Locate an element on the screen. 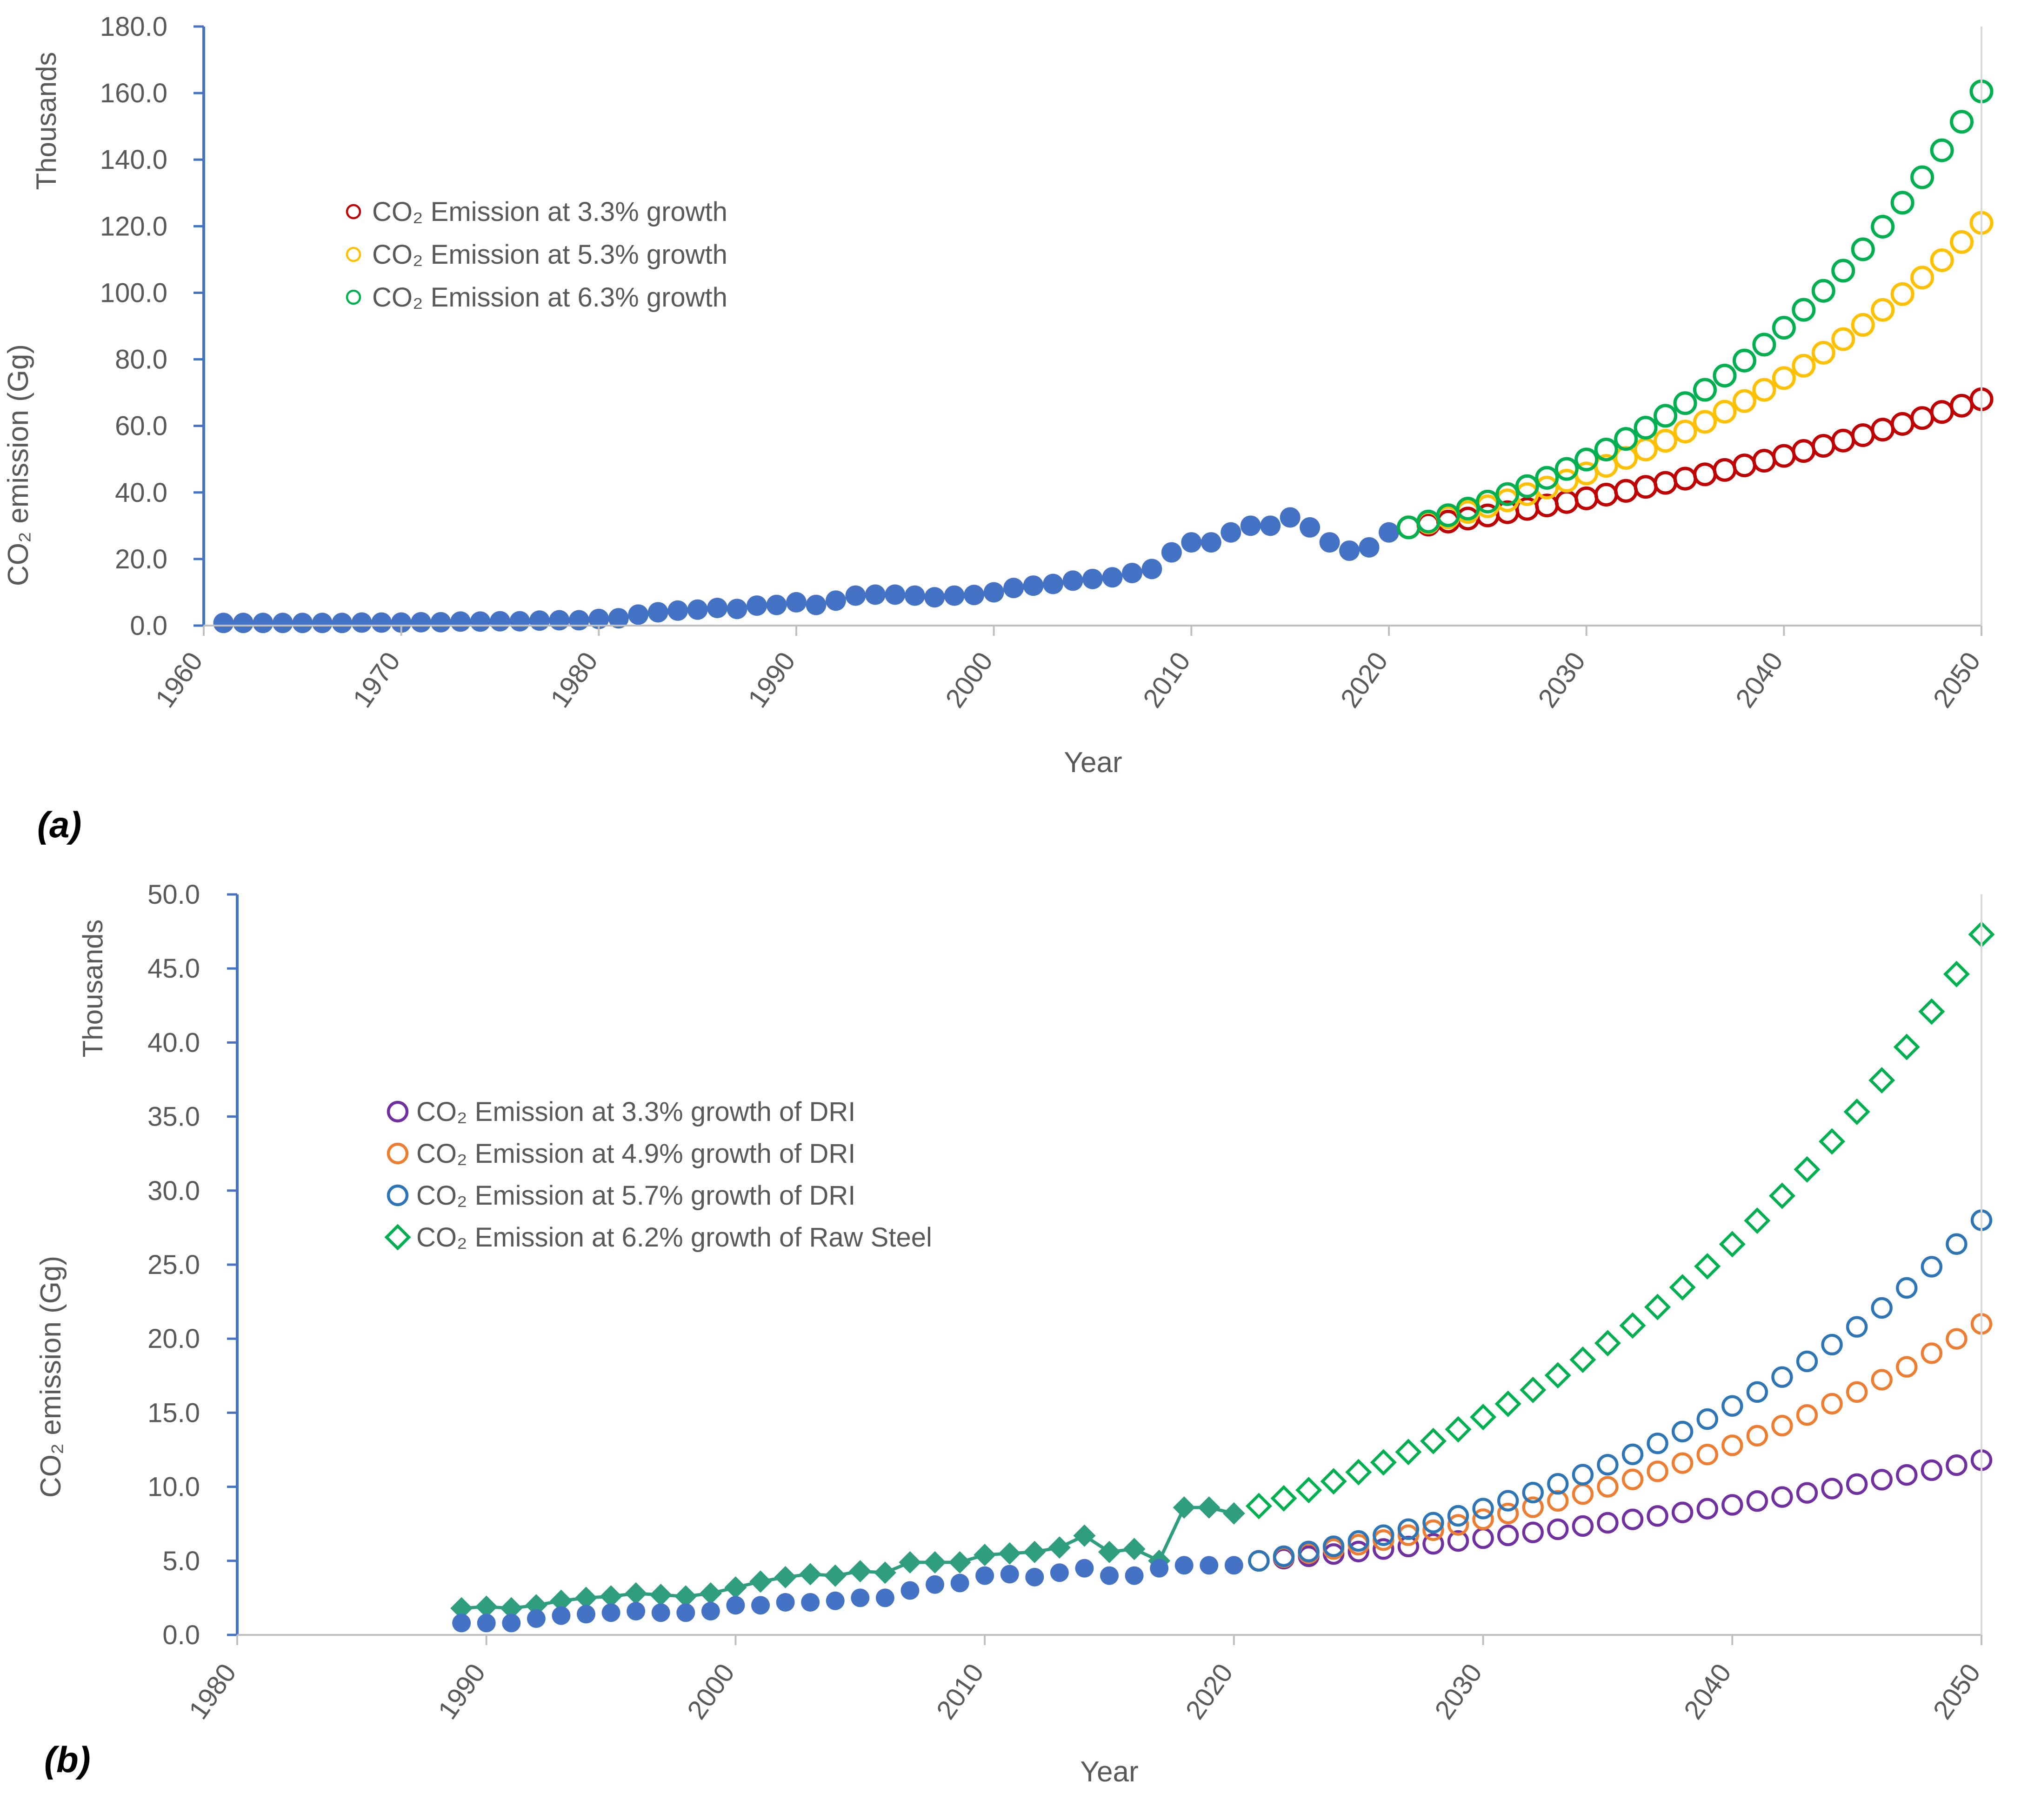 This screenshot has height=1820, width=2021. series-historical-dri-co-emission is located at coordinates (847, 1594).